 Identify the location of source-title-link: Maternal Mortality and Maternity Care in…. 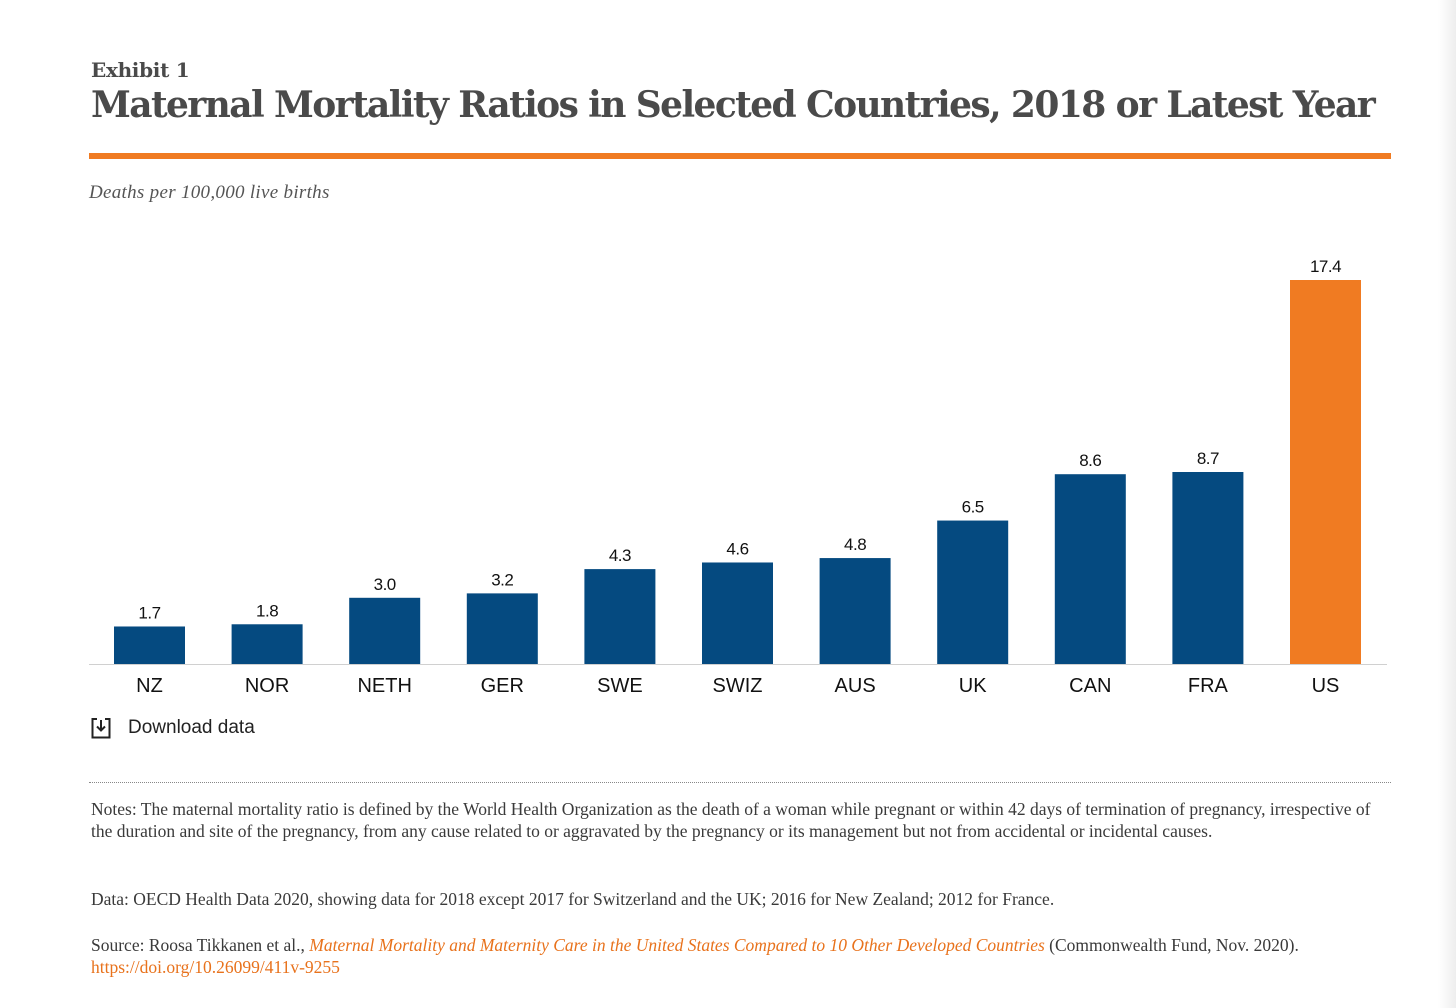
(677, 945).